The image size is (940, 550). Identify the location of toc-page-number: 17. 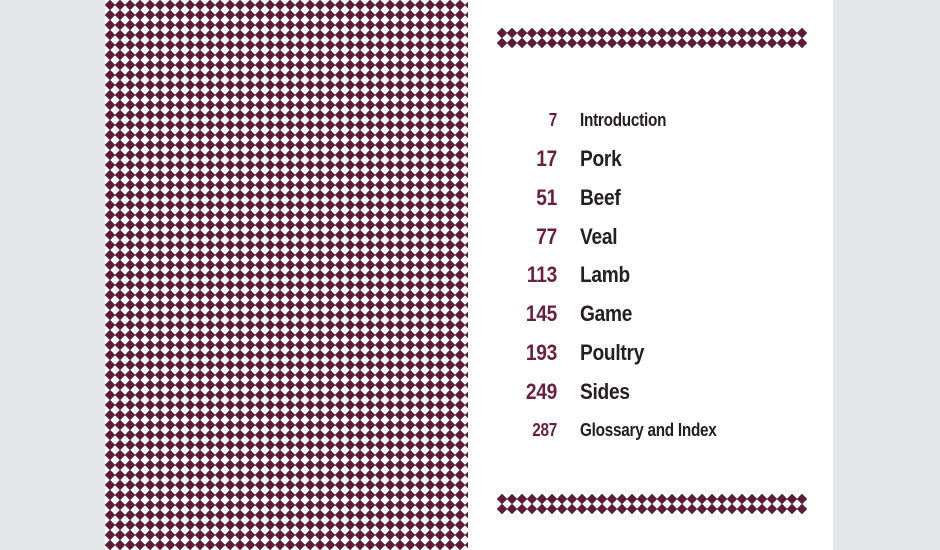
(546, 159).